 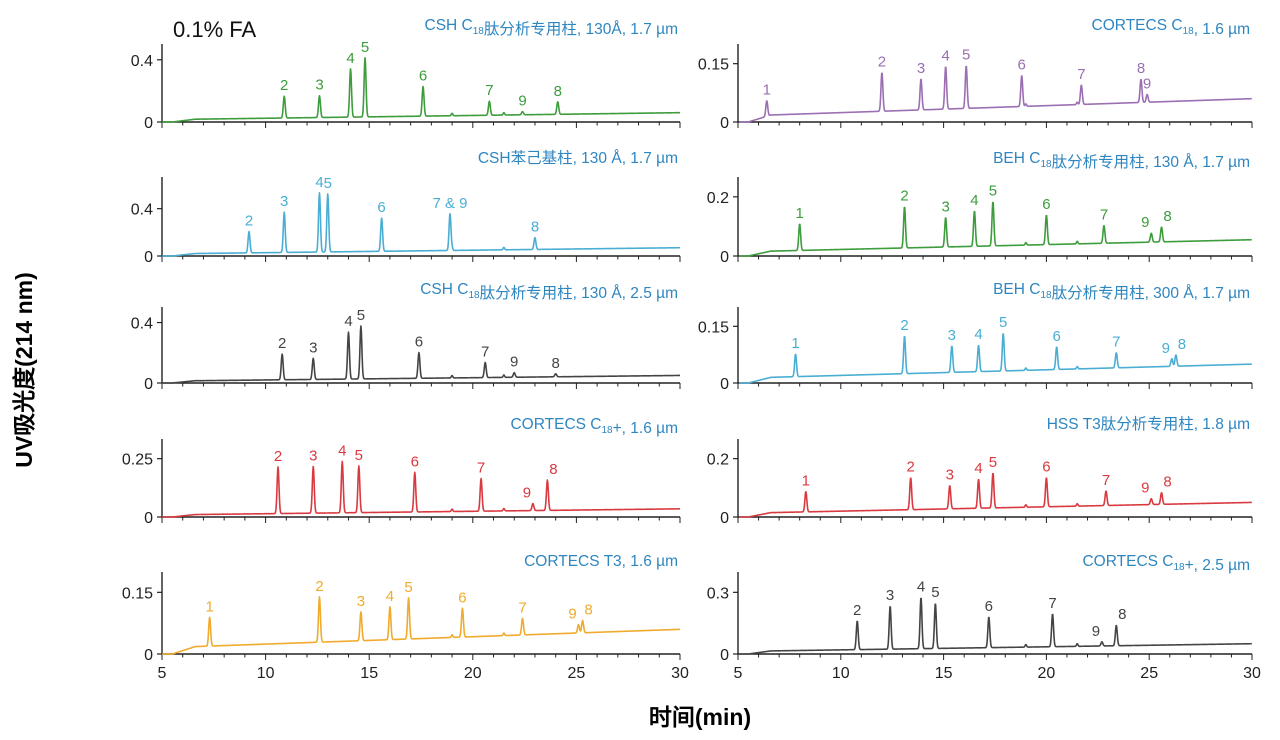 I want to click on chromatogram-panel-left-3: 0 0.4 2 3 4 5 6 7 9 8 CSH C18肽分析专用柱, 130 Å, 2.5 µm, so click(x=406, y=337).